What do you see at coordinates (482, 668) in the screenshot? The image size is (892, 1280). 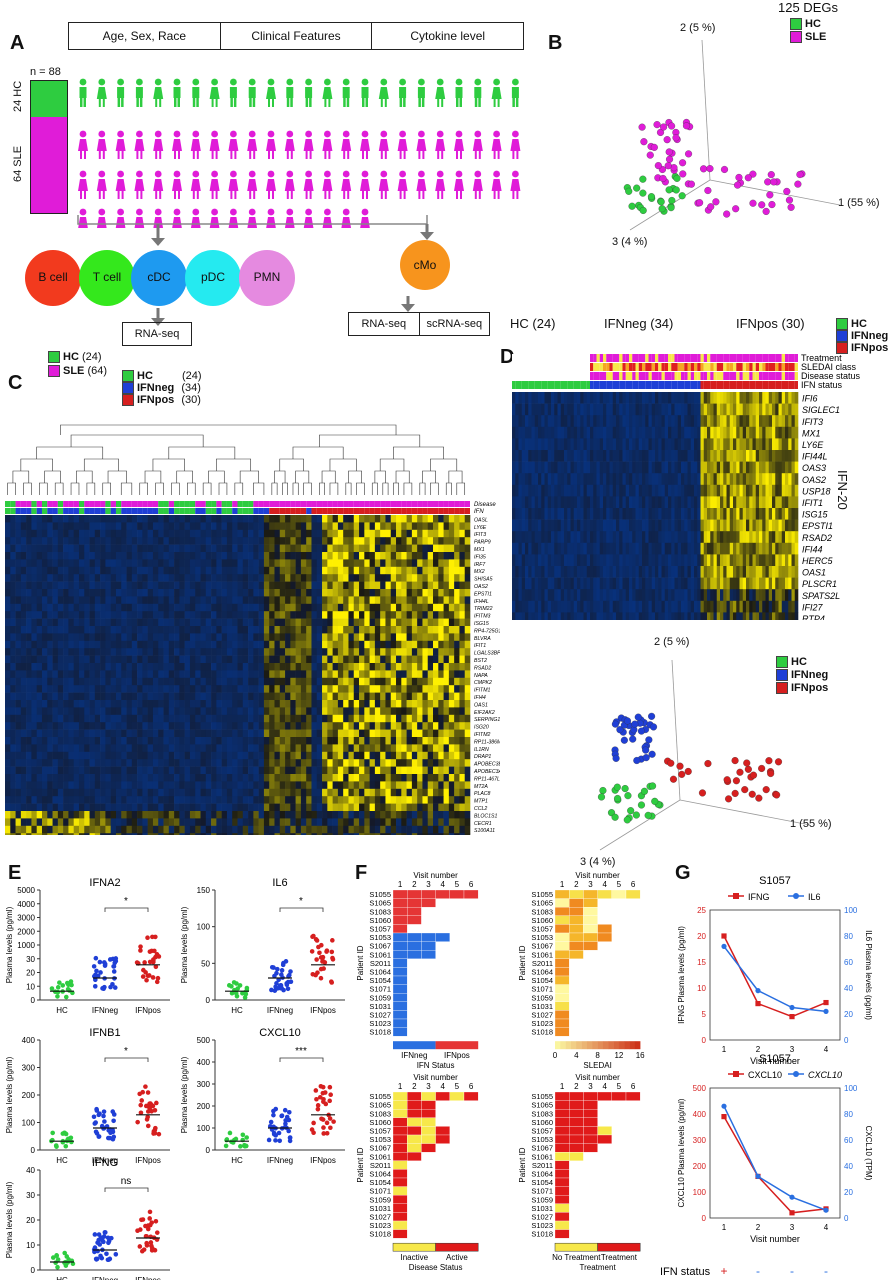 I see `gene-label: RSAD2` at bounding box center [482, 668].